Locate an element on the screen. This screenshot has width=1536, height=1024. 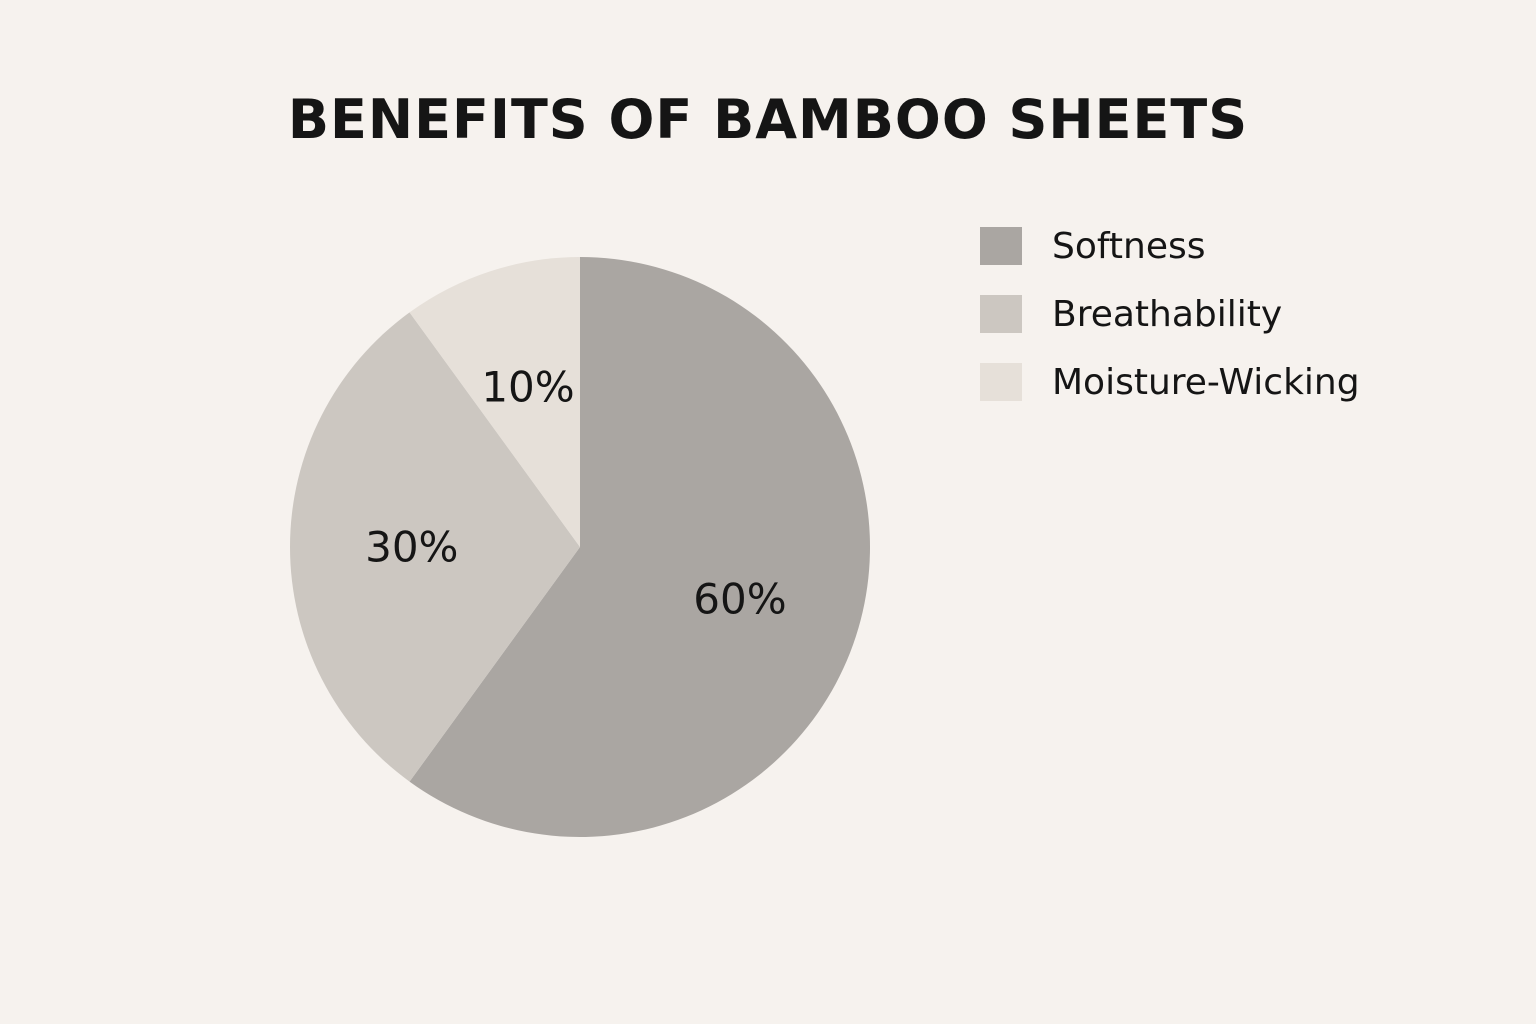
pie-slice-breathability is located at coordinates (434, 547).